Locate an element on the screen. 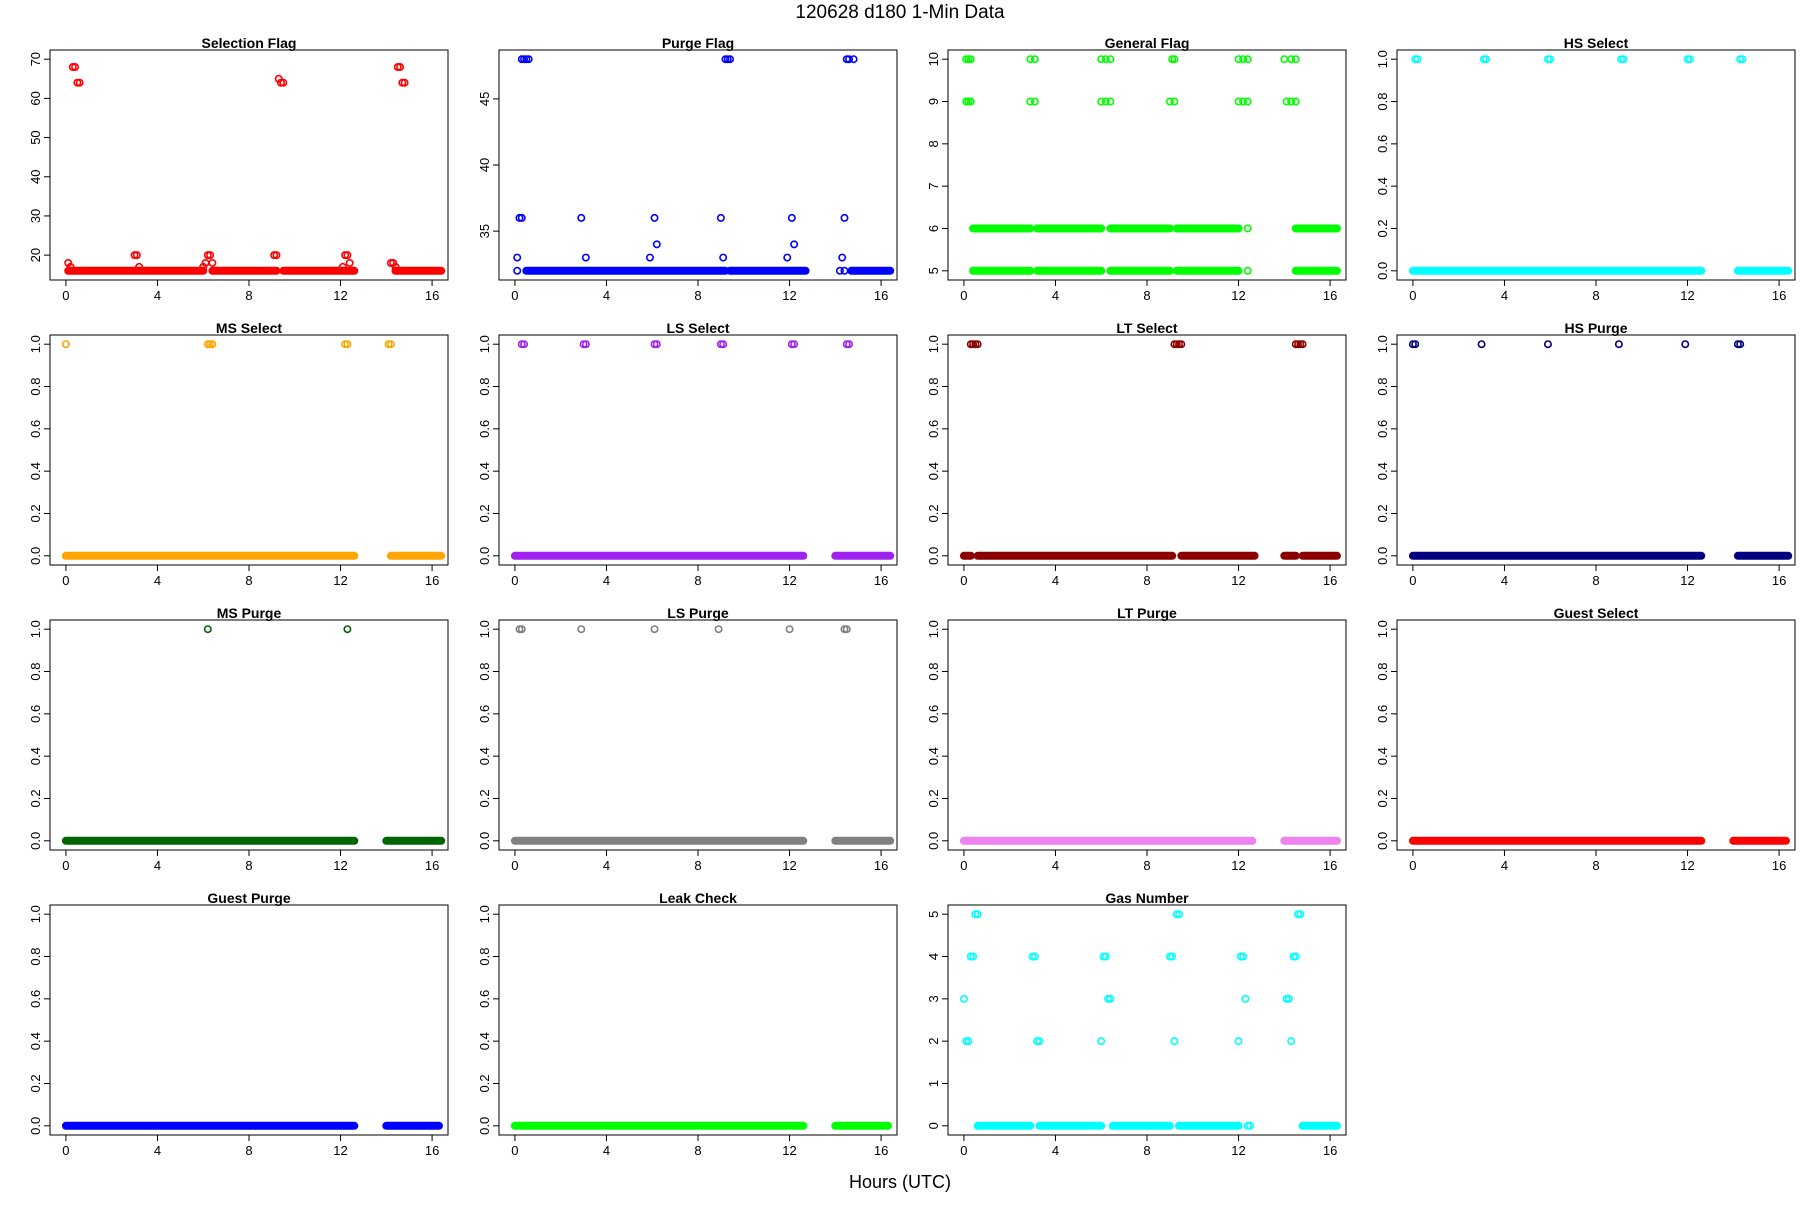 Image resolution: width=1800 pixels, height=1205 pixels. y-tick-label: 9 is located at coordinates (933, 101).